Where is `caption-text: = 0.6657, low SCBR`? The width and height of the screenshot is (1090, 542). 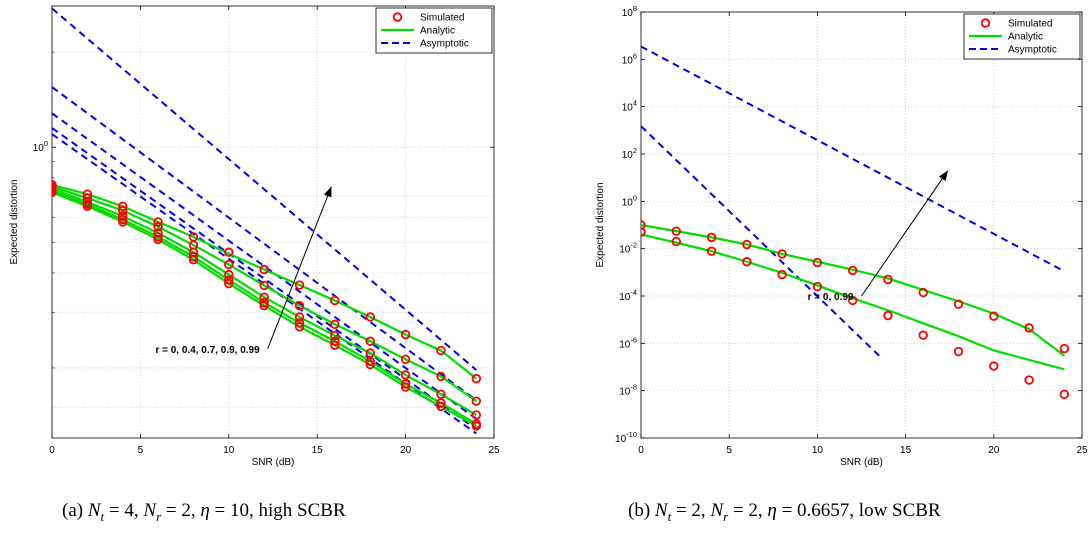 caption-text: = 0.6657, low SCBR is located at coordinates (858, 510).